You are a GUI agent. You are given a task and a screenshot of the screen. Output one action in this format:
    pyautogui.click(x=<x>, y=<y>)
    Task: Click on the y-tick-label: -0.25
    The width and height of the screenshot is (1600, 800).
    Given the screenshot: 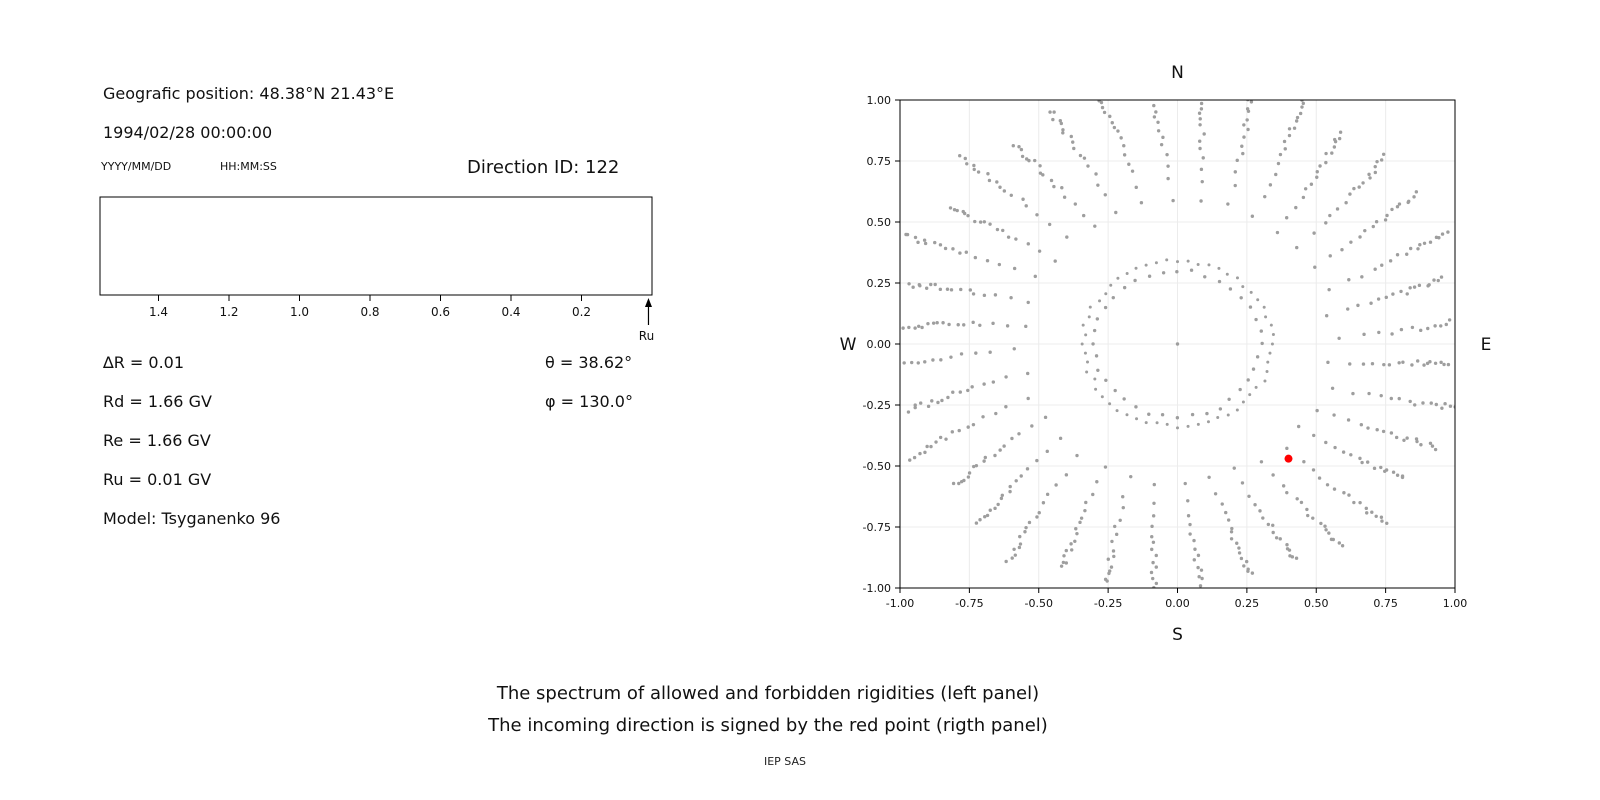 What is the action you would take?
    pyautogui.click(x=877, y=405)
    